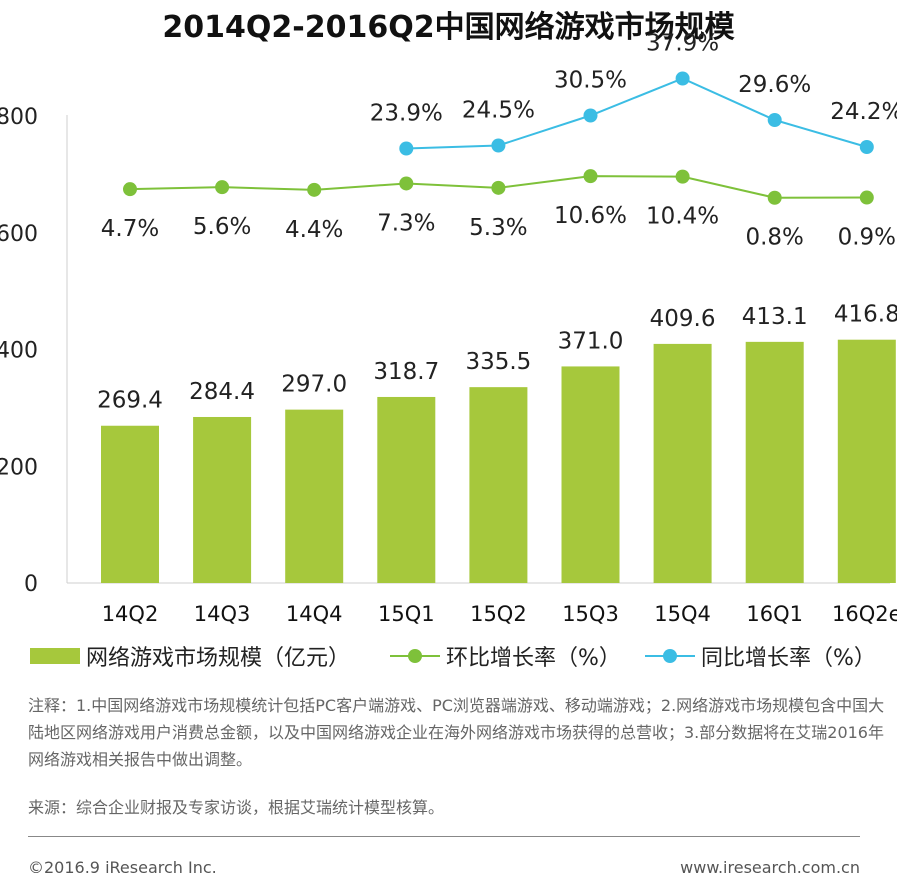 The width and height of the screenshot is (897, 884). I want to click on yoy-value-label: 24.2%, so click(863, 112).